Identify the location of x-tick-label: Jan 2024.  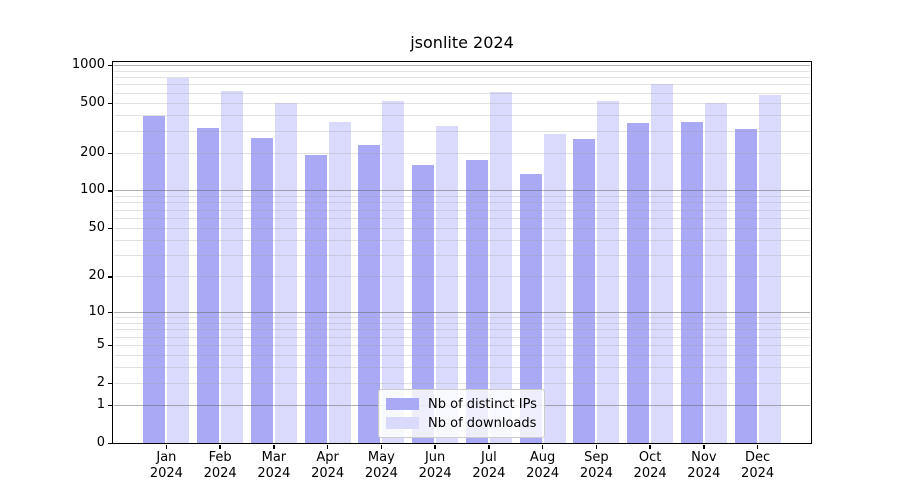
(166, 465).